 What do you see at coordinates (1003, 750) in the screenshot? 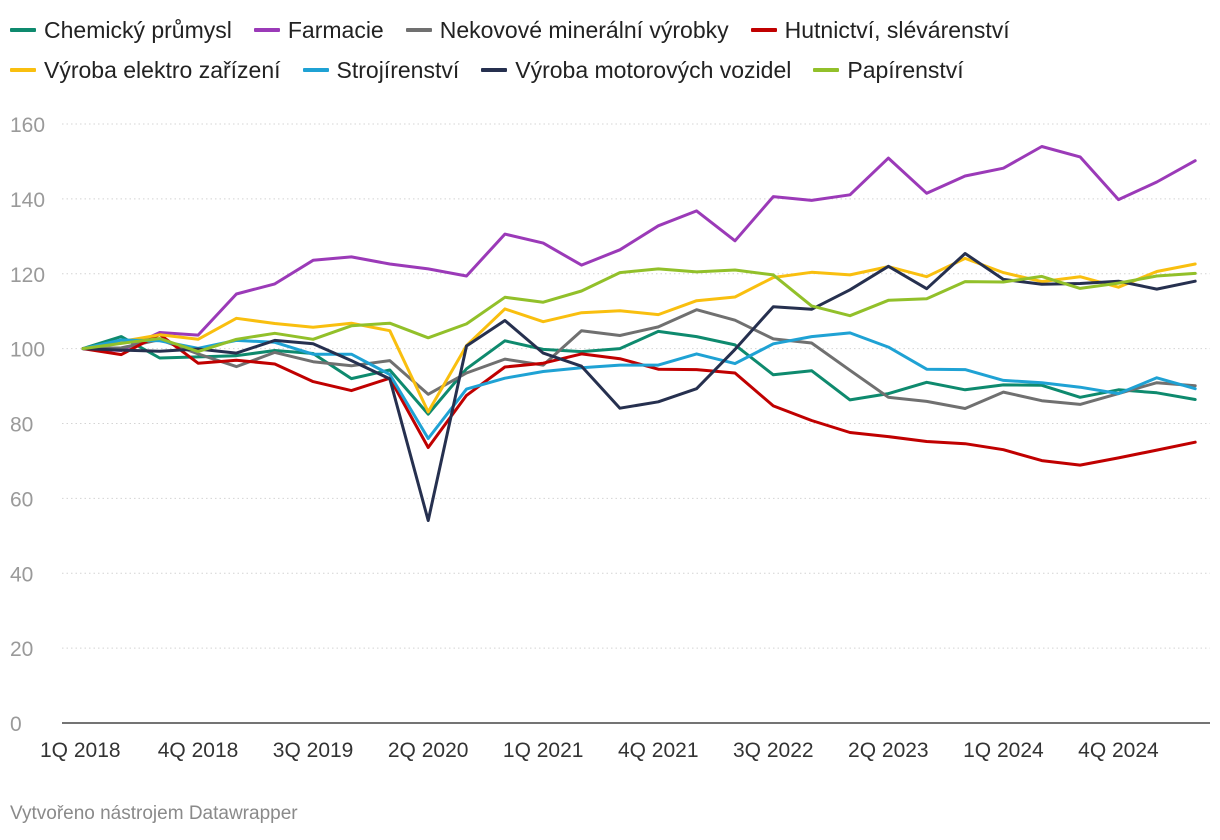
I see `x-tick-label-1q-2024: 1Q 2024` at bounding box center [1003, 750].